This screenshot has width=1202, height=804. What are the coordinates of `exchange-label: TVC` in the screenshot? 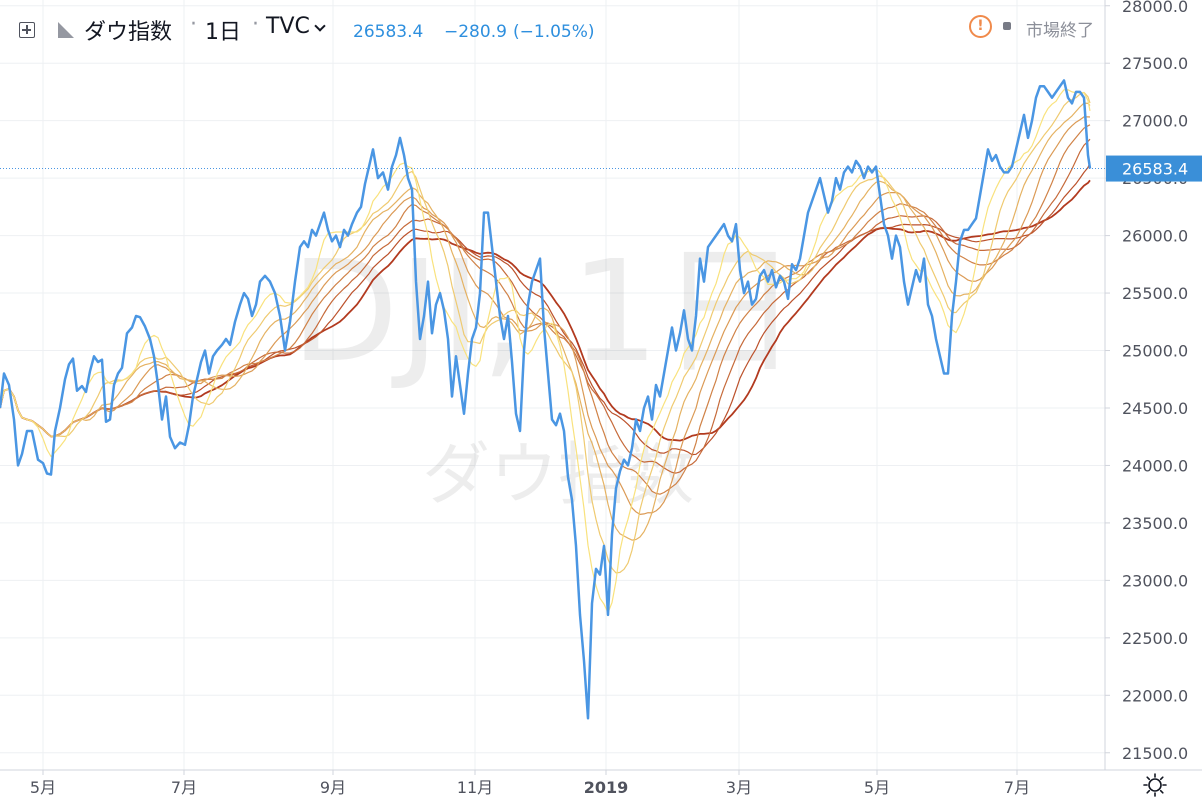 It's located at (288, 26).